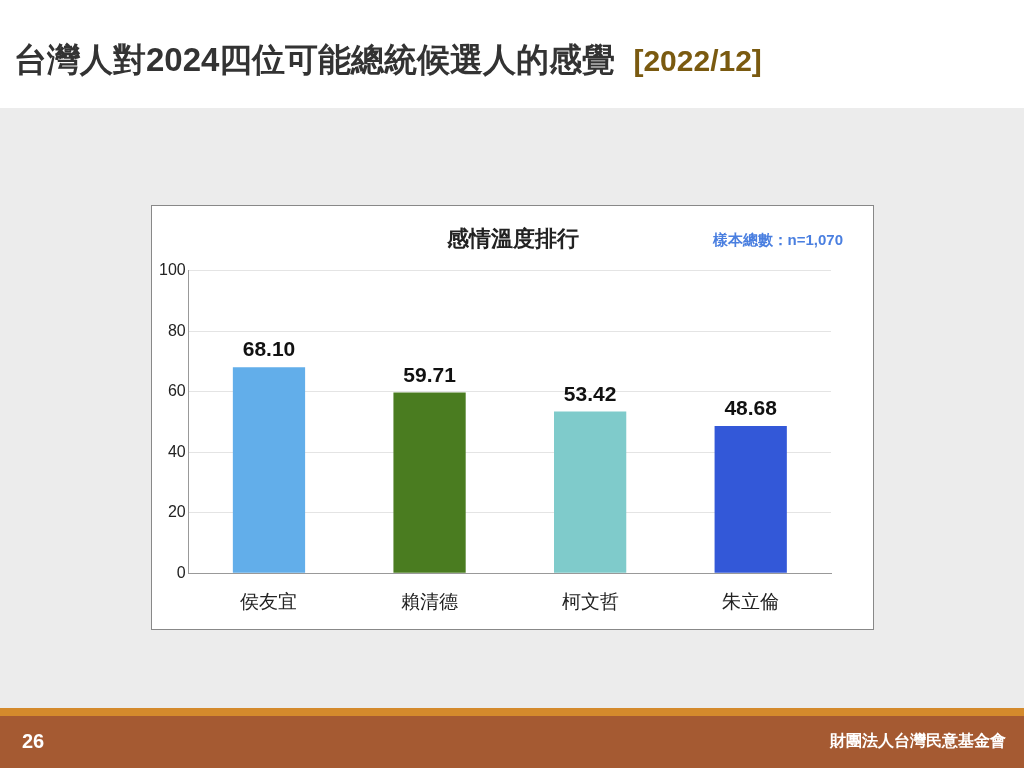  I want to click on y-tick-label: 20, so click(176, 512).